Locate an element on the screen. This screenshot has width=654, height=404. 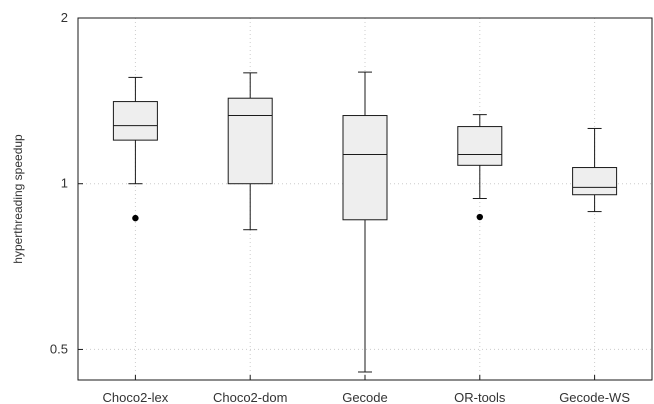
box-choco2-dom is located at coordinates (250, 151).